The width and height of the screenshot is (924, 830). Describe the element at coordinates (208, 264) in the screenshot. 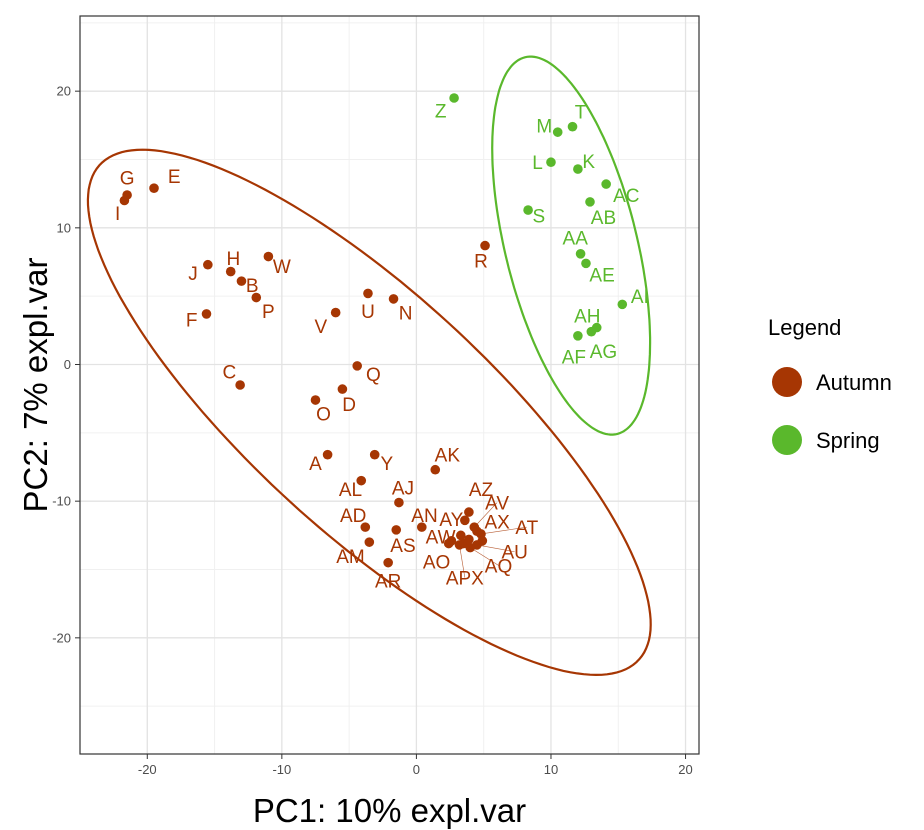

I see `data-point-j` at that location.